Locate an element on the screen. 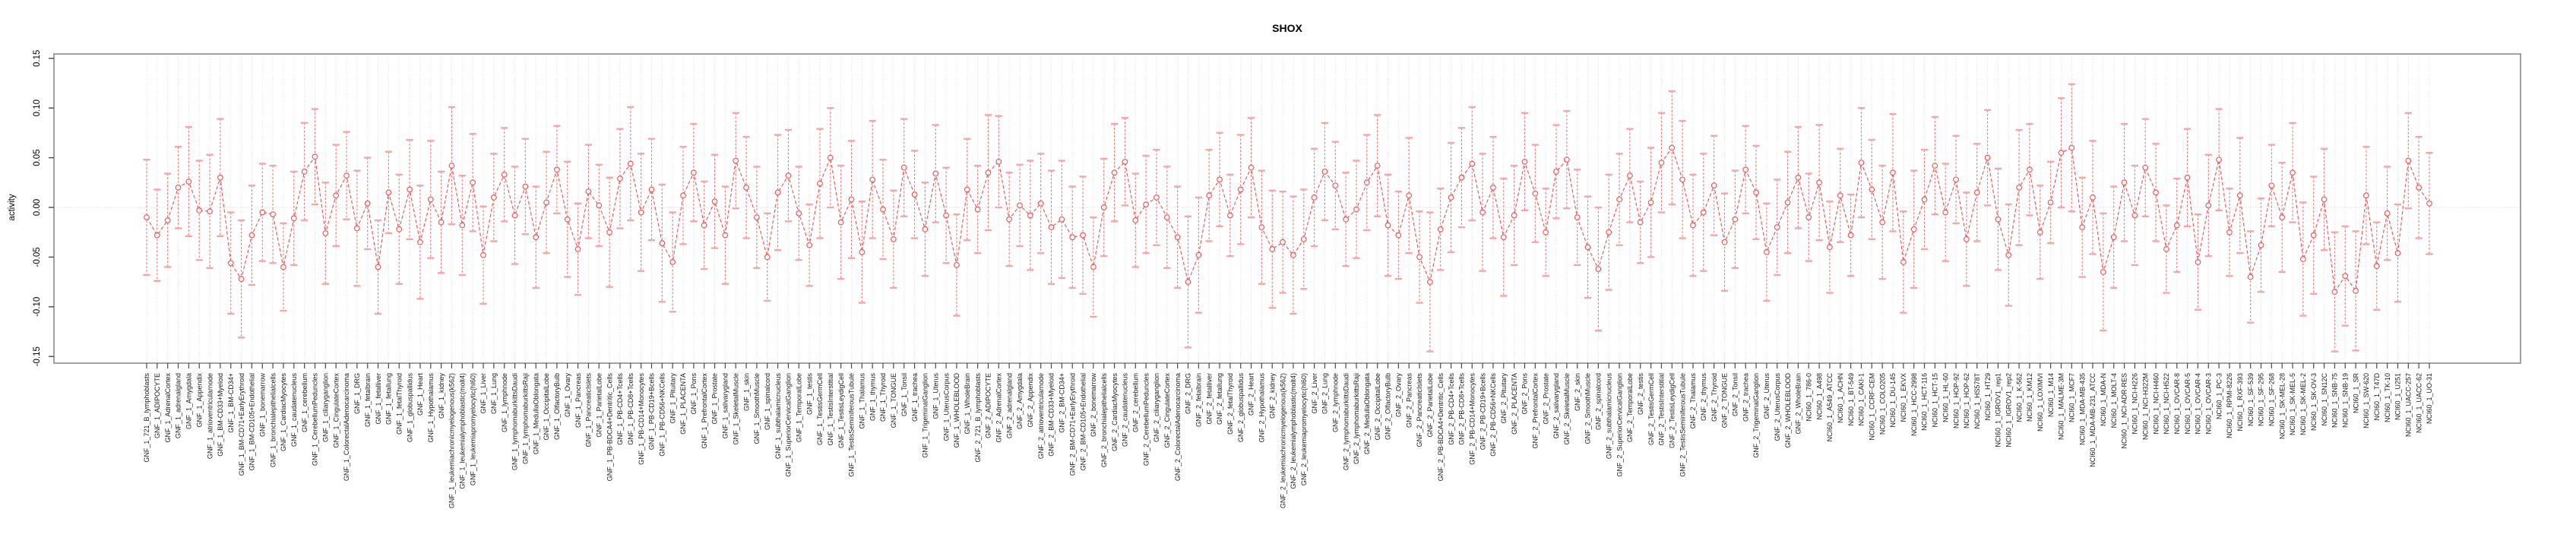  svg-text: GNF_1_TestisGermCell is located at coordinates (820, 409).